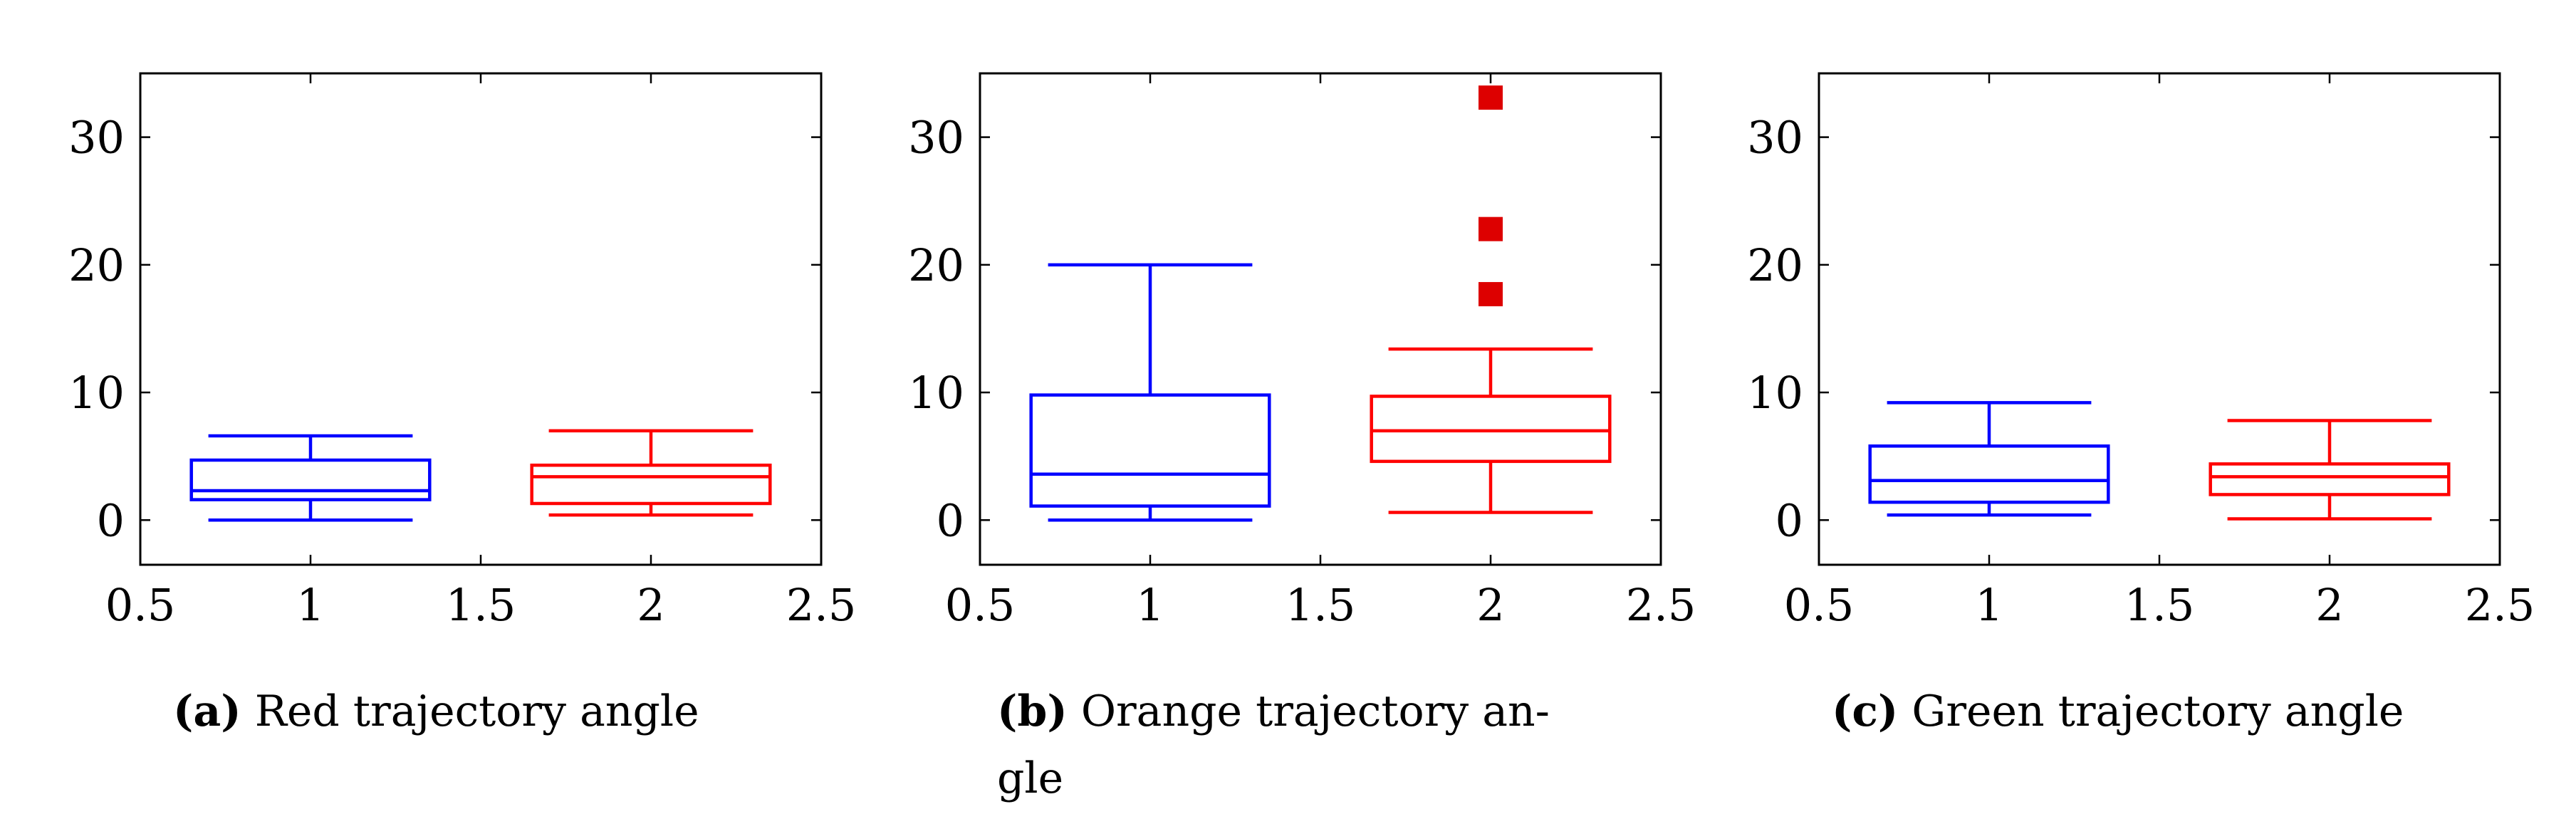  I want to click on caption-c: (c) Green trajectory angle, so click(2152, 711).